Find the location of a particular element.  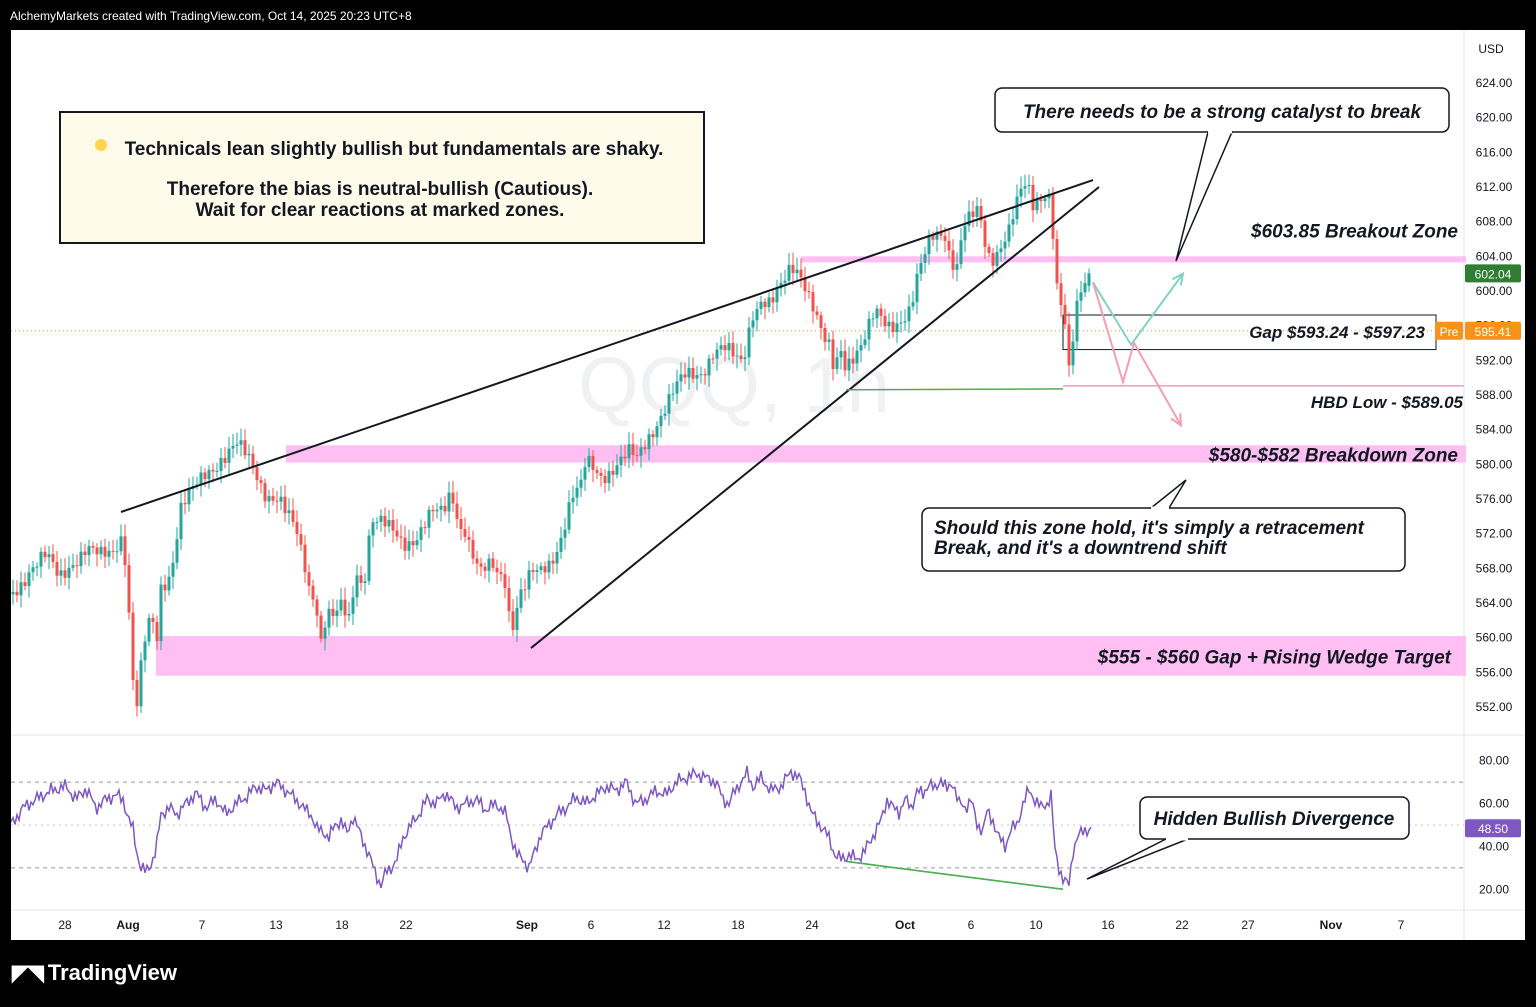

time-tick-label: 10 is located at coordinates (1036, 925).